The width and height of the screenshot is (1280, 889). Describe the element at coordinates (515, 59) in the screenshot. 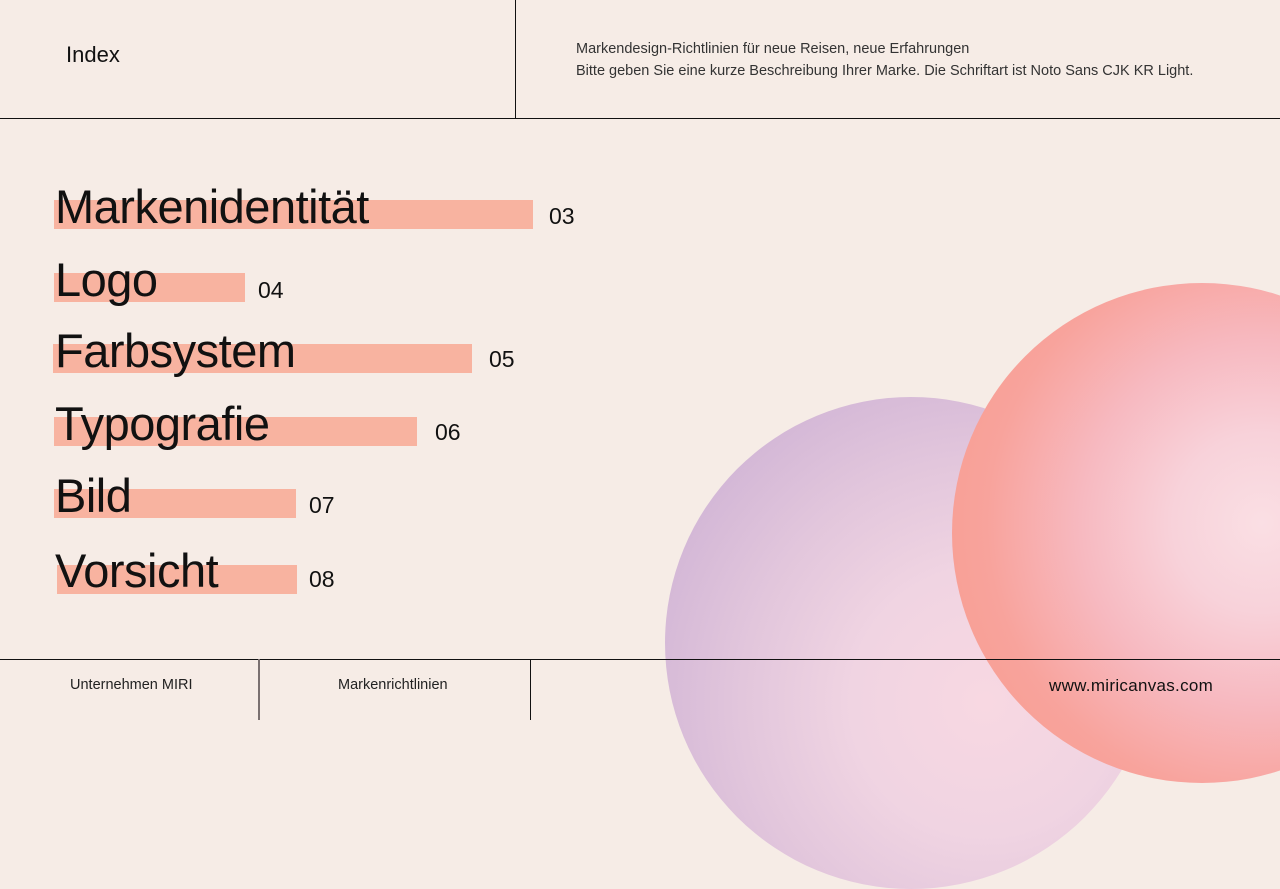

I see `header-divider` at that location.